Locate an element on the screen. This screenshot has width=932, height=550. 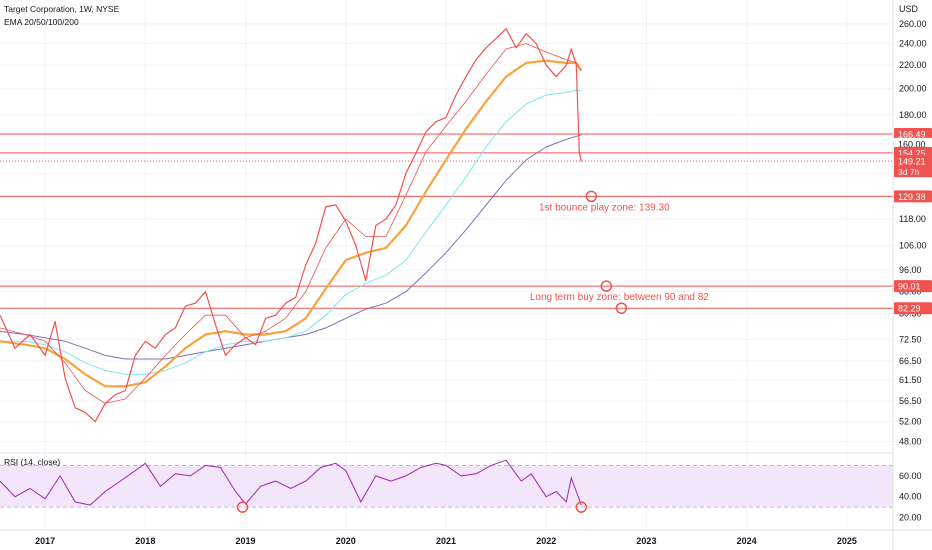
price-badge-label: 166.49 is located at coordinates (912, 135).